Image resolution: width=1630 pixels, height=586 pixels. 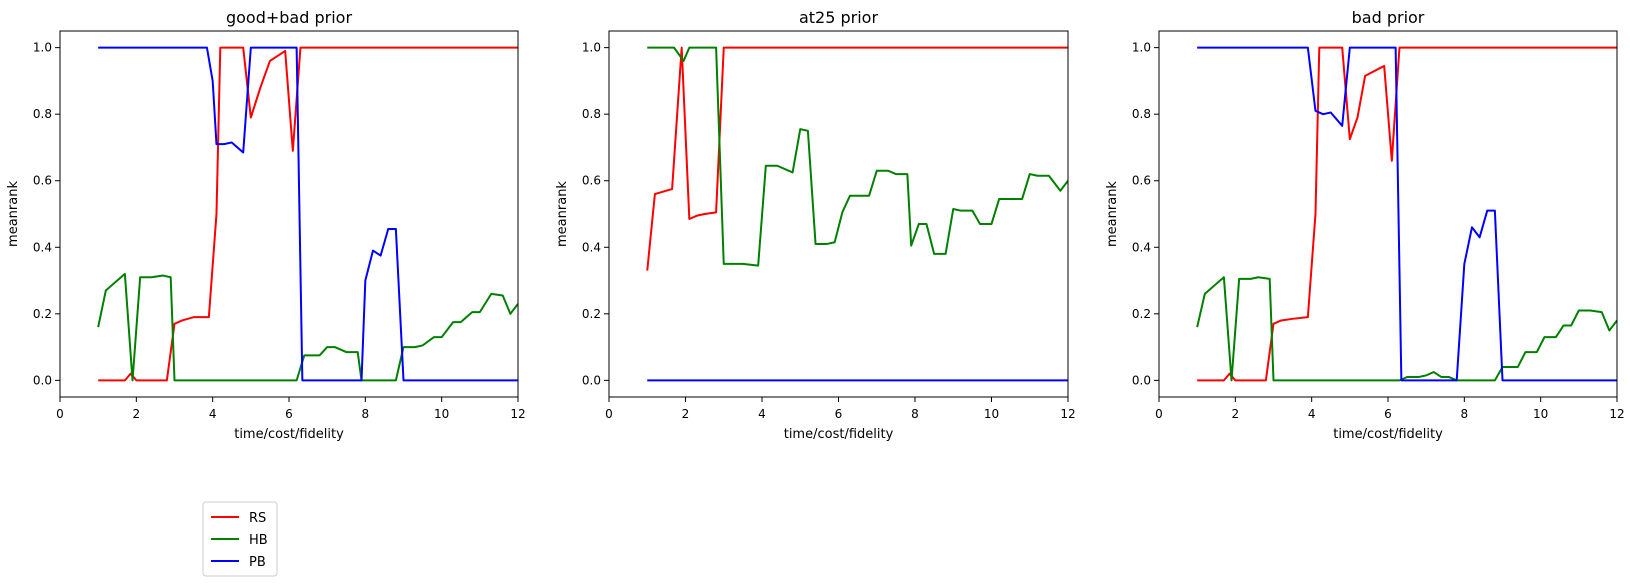 I want to click on legend-label-pb: PB, so click(x=257, y=562).